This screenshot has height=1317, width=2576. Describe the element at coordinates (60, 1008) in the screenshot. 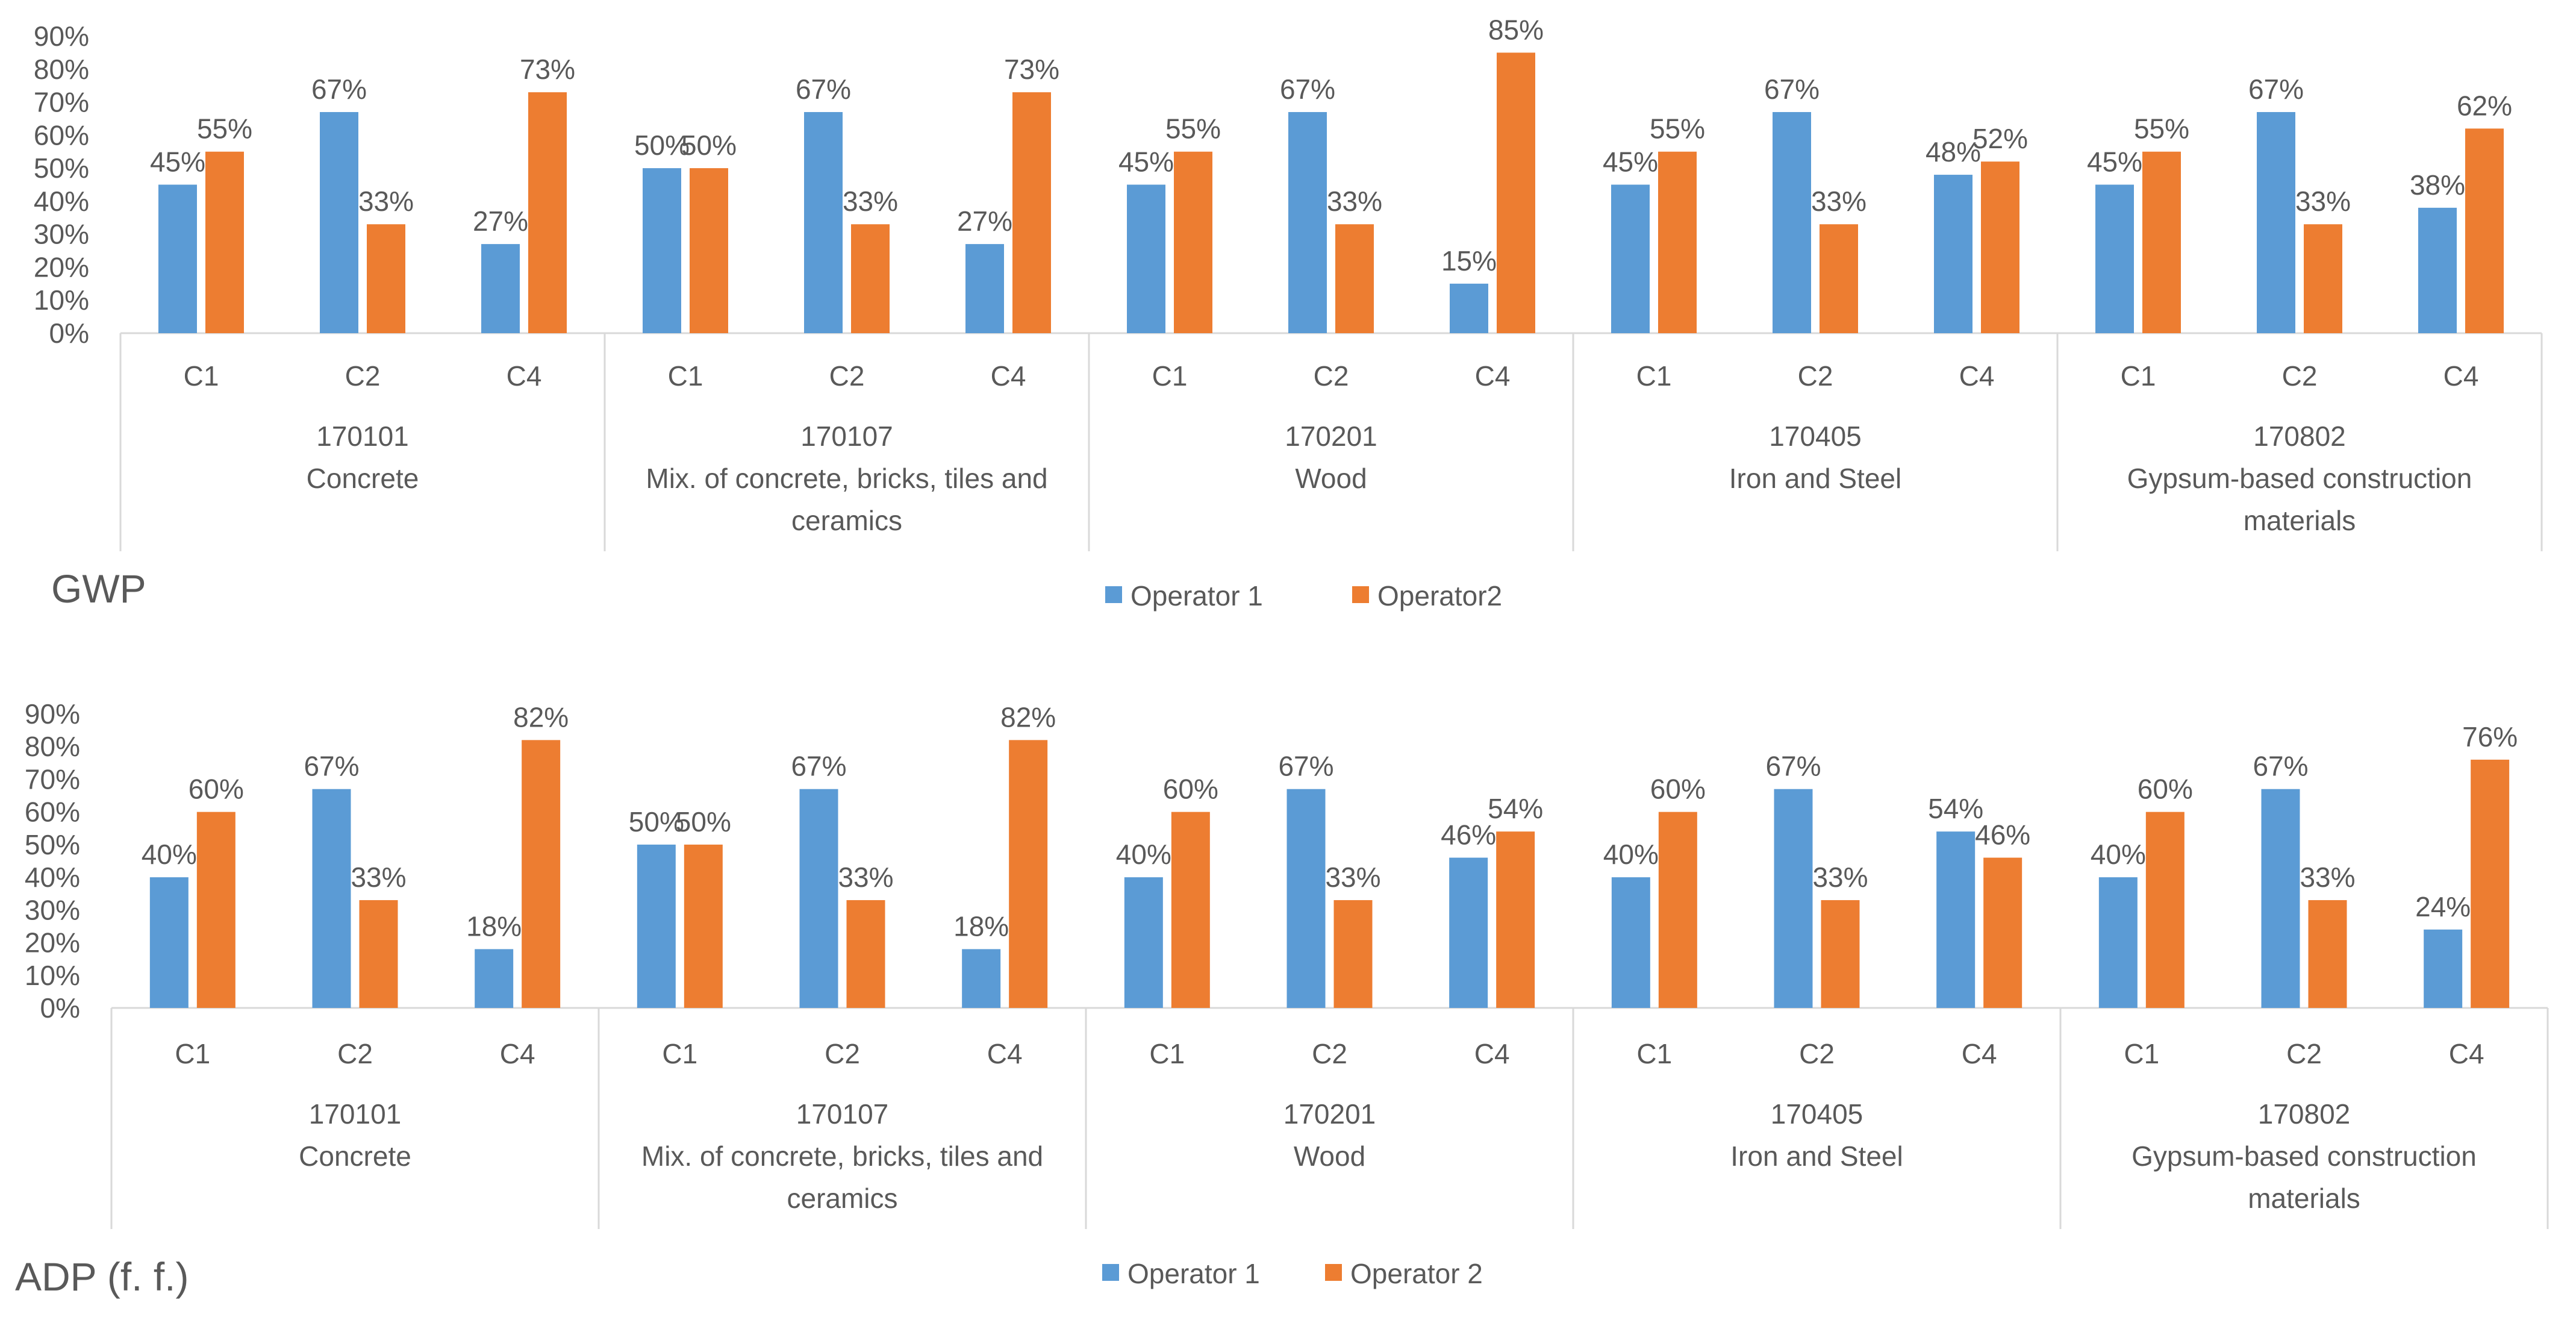

I see `y-tick-label: 0%` at that location.